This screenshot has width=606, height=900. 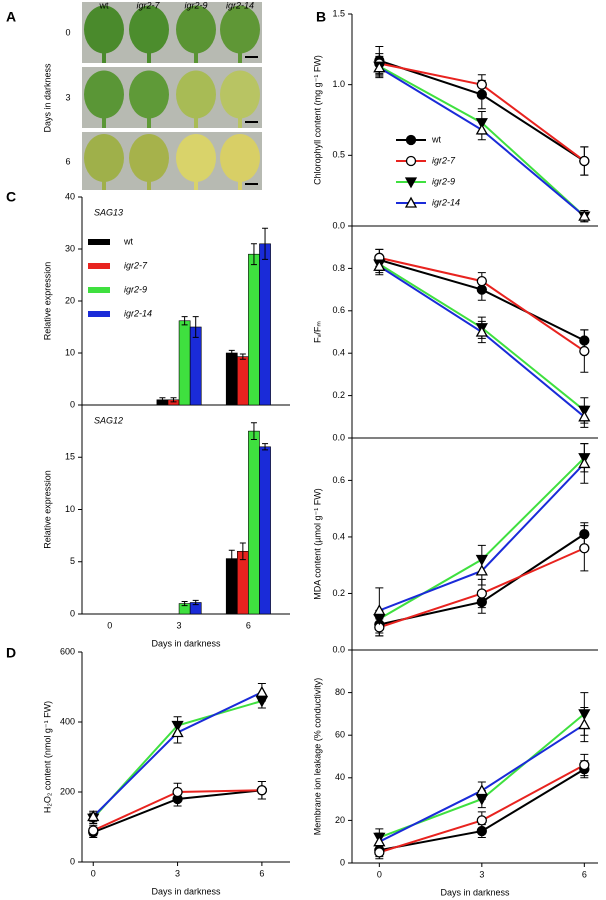 I want to click on y-tick-label: 20, so click(x=70, y=300).